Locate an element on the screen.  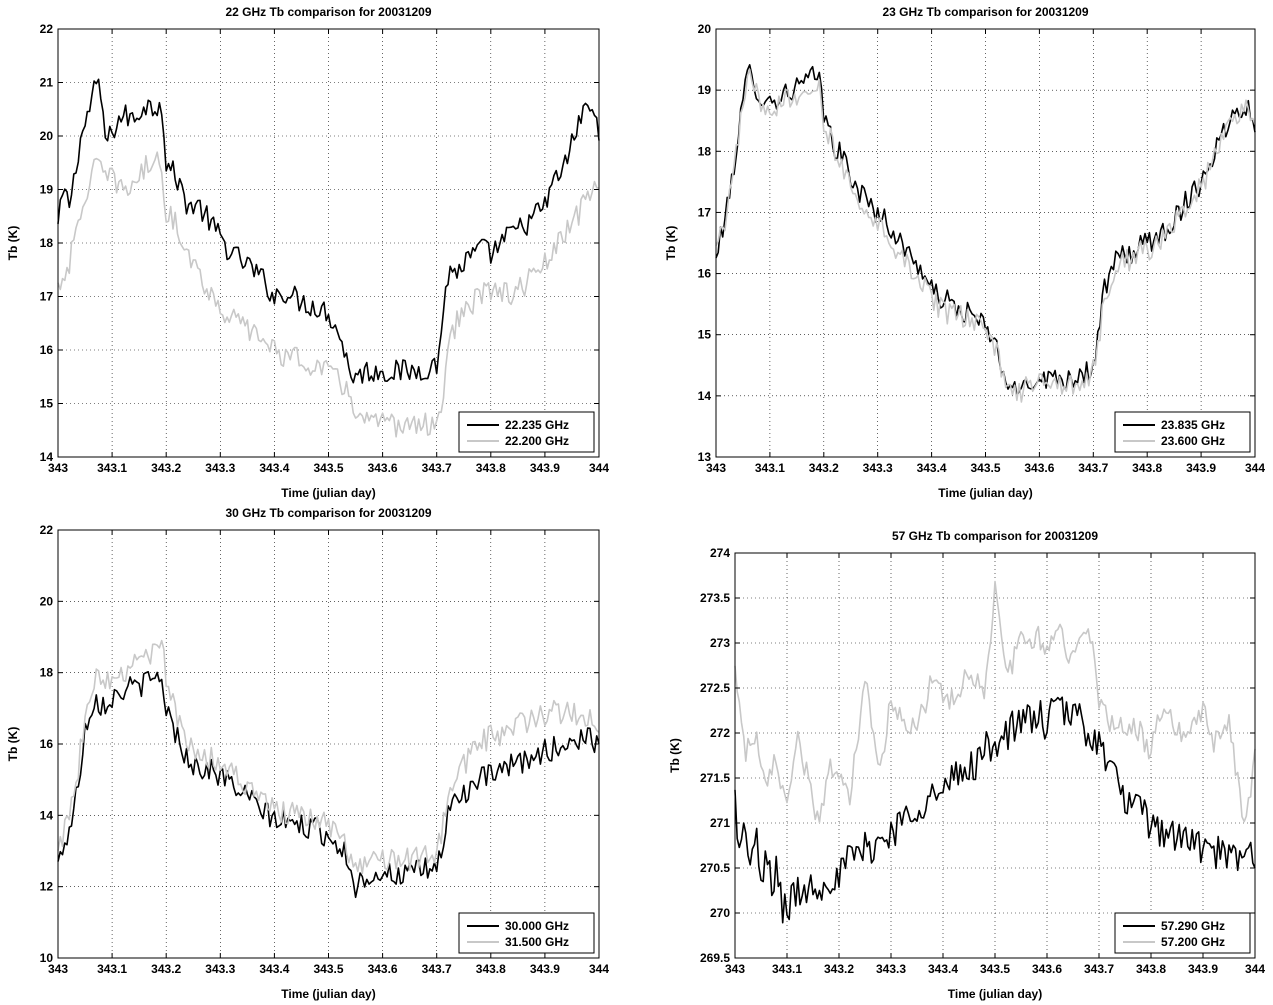
y-tick-label: 12 is located at coordinates (47, 887).